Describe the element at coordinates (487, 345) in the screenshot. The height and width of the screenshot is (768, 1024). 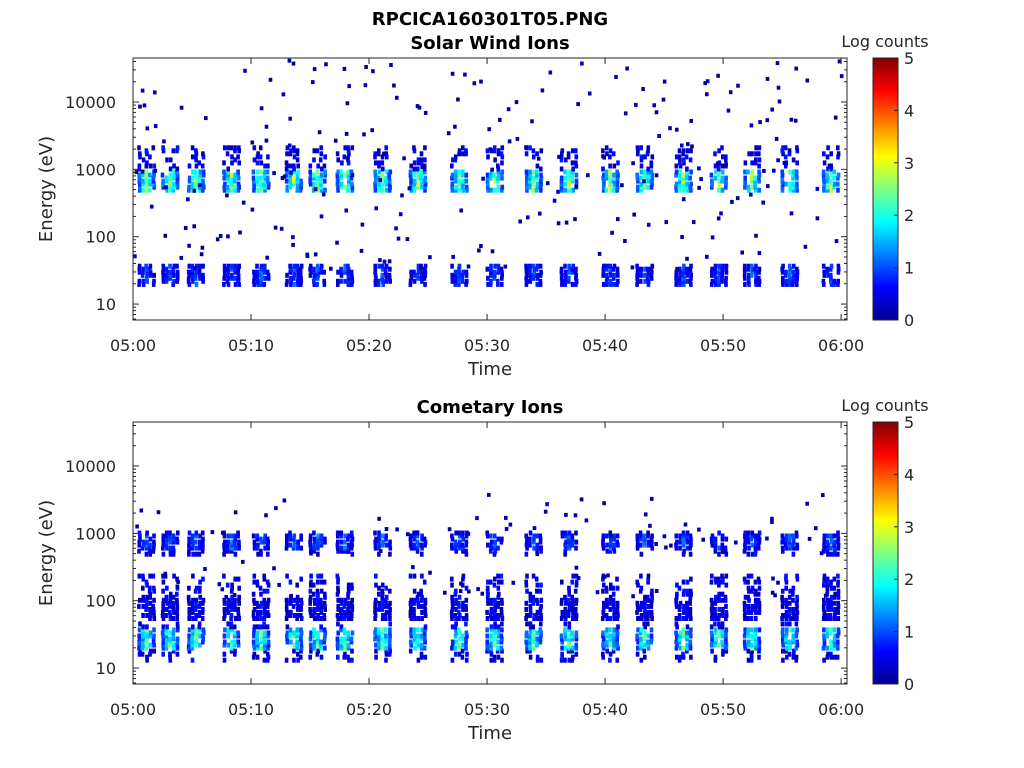
I see `x-tick-label: 05:30` at that location.